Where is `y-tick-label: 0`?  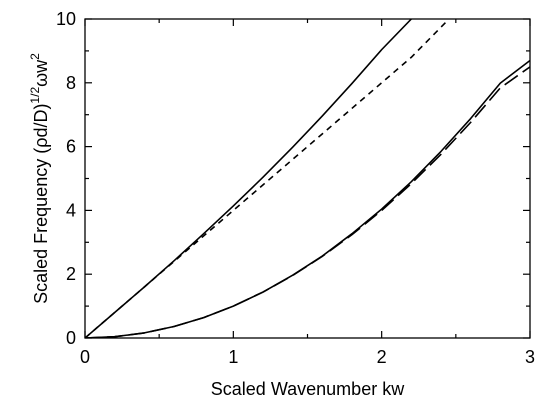 y-tick-label: 0 is located at coordinates (71, 338).